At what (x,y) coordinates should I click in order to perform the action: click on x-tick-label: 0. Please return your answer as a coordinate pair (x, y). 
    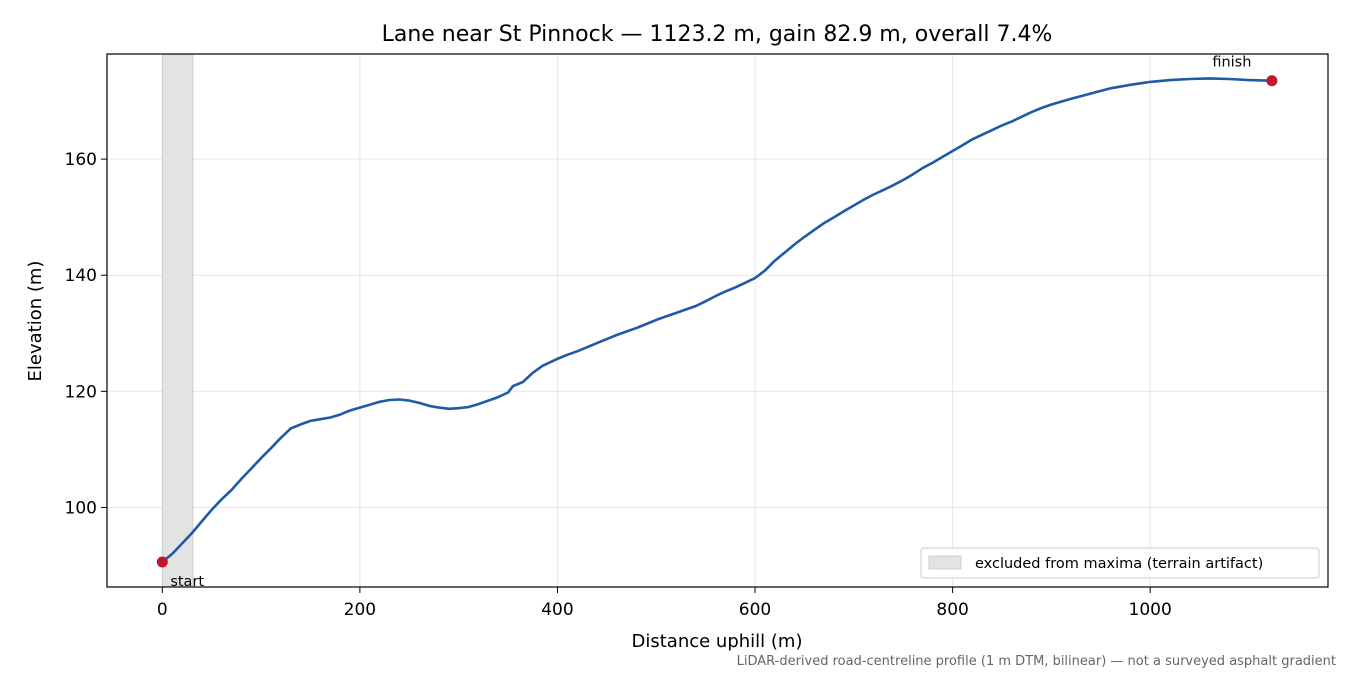
    Looking at the image, I should click on (162, 610).